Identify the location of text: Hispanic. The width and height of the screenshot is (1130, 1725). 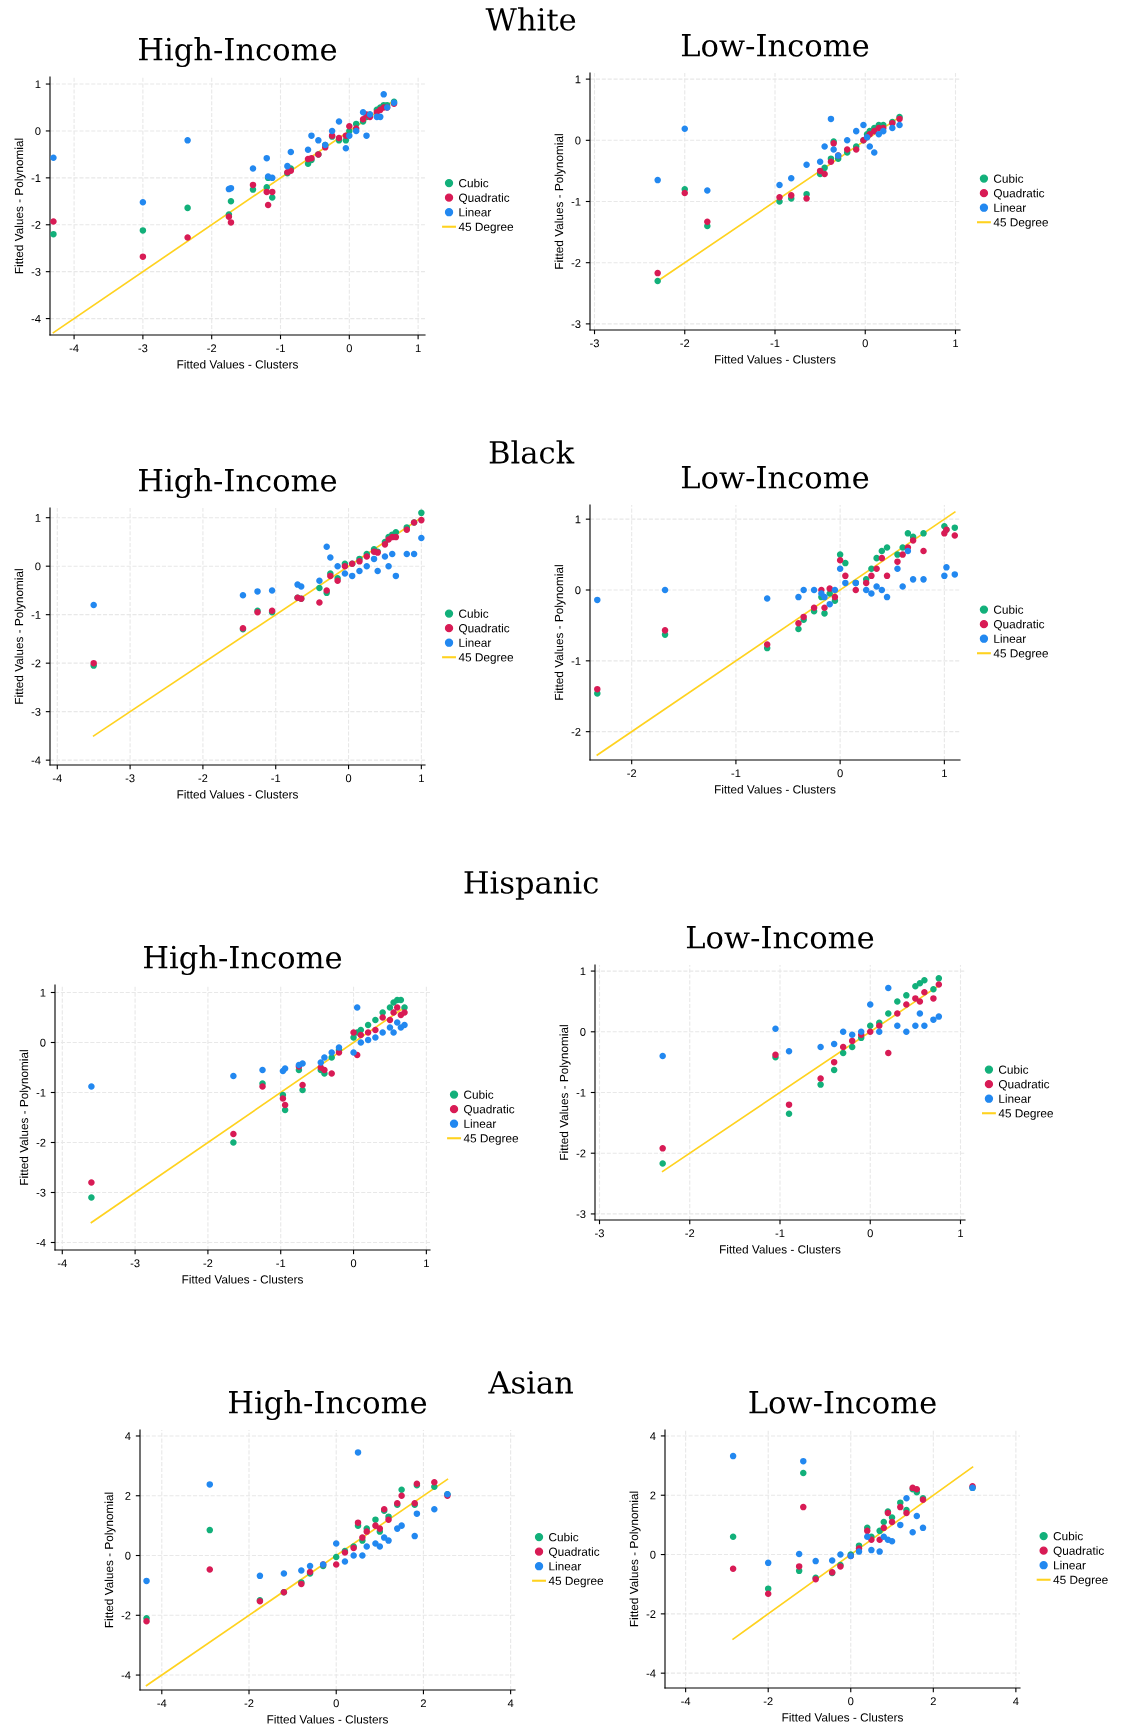
(531, 885).